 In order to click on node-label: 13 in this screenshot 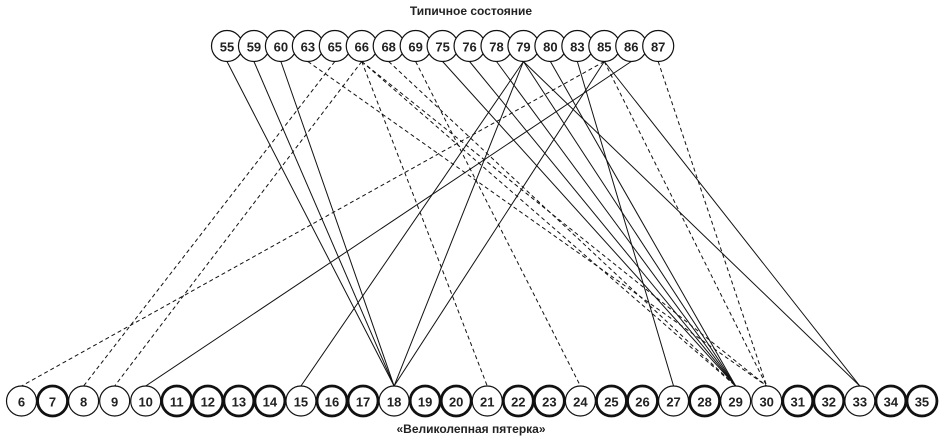, I will do `click(239, 402)`.